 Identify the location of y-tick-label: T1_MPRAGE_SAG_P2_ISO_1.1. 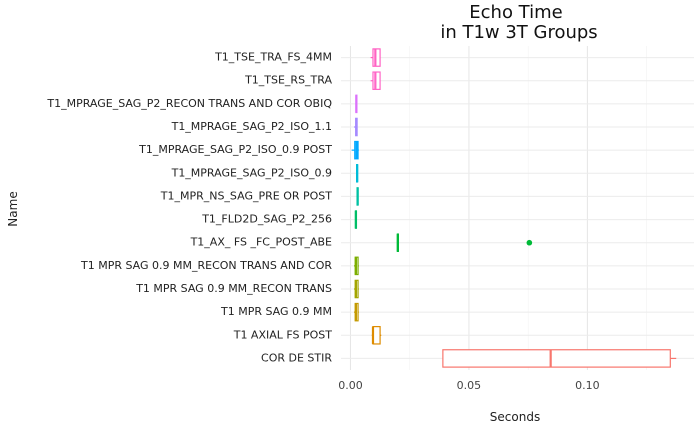
(251, 126).